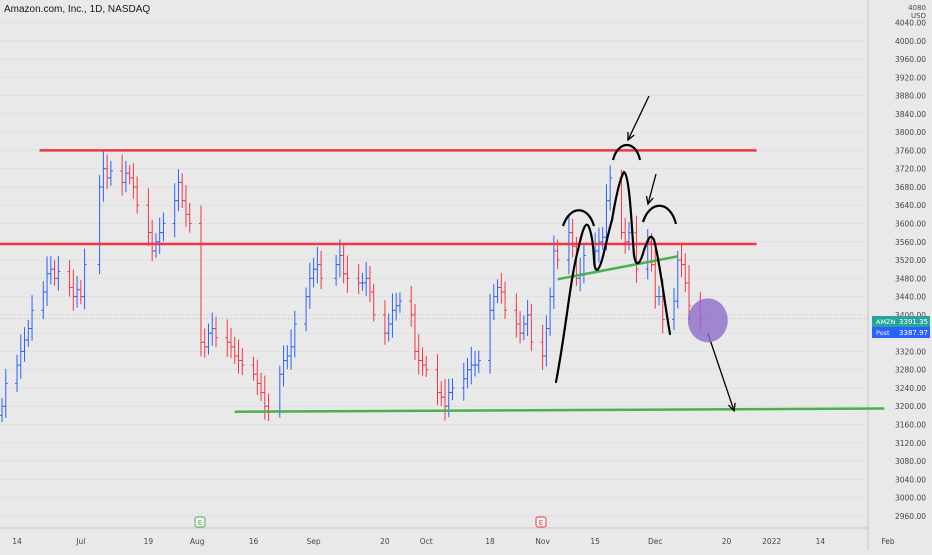  Describe the element at coordinates (771, 541) in the screenshot. I see `x-tick-label: 2022` at that location.